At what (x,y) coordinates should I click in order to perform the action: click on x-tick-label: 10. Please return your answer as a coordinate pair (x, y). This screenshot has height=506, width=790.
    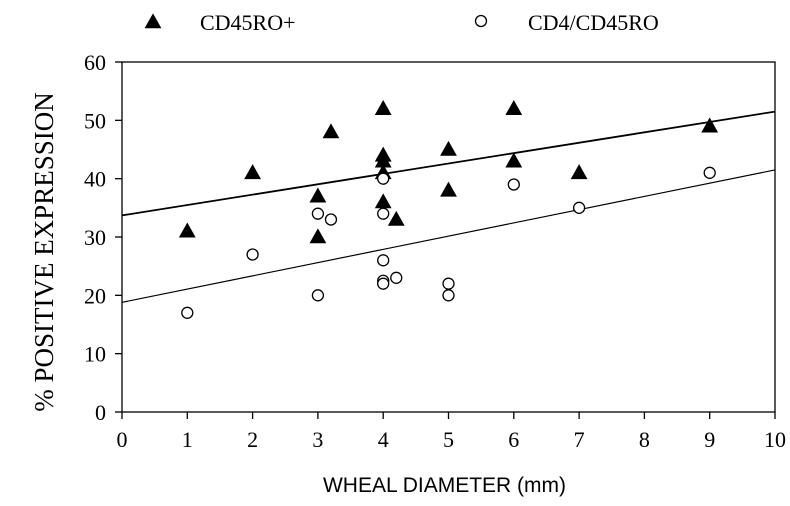
    Looking at the image, I should click on (775, 439).